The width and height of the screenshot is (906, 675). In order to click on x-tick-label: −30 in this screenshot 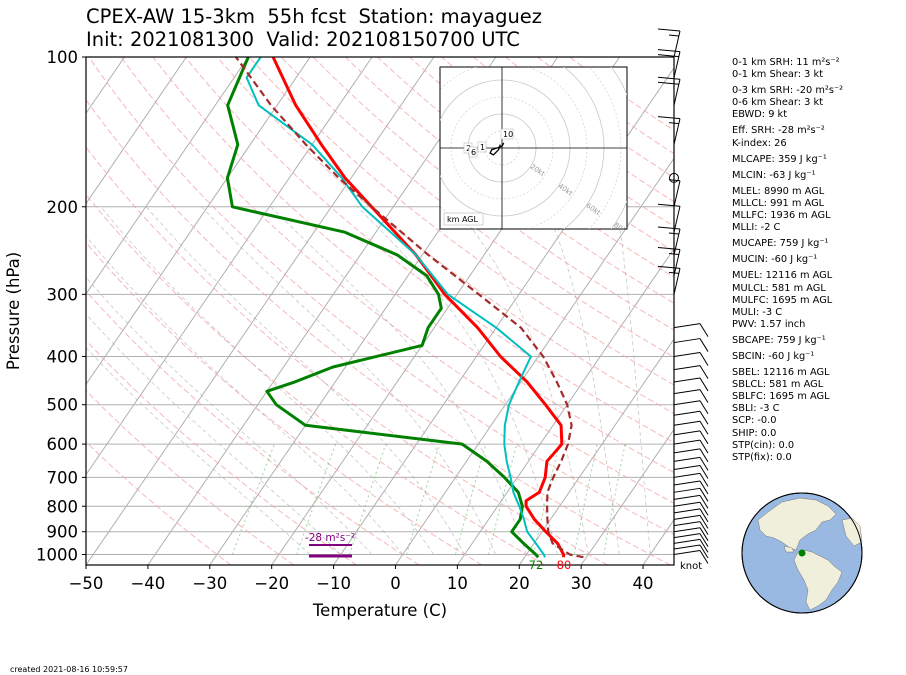, I will do `click(209, 583)`.